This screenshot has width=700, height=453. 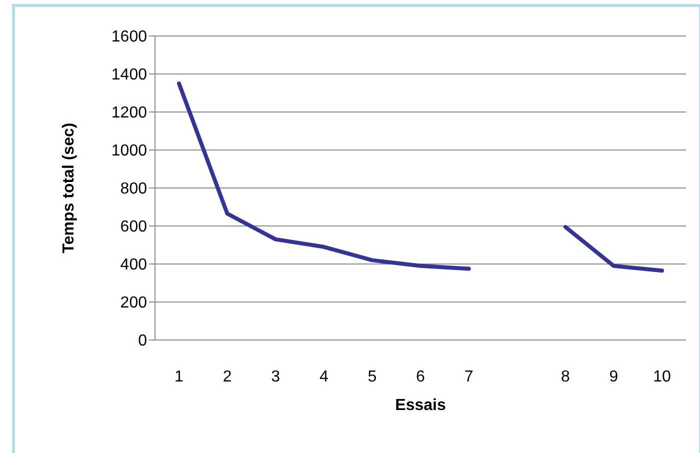 I want to click on x-tick-label: 8, so click(x=565, y=377).